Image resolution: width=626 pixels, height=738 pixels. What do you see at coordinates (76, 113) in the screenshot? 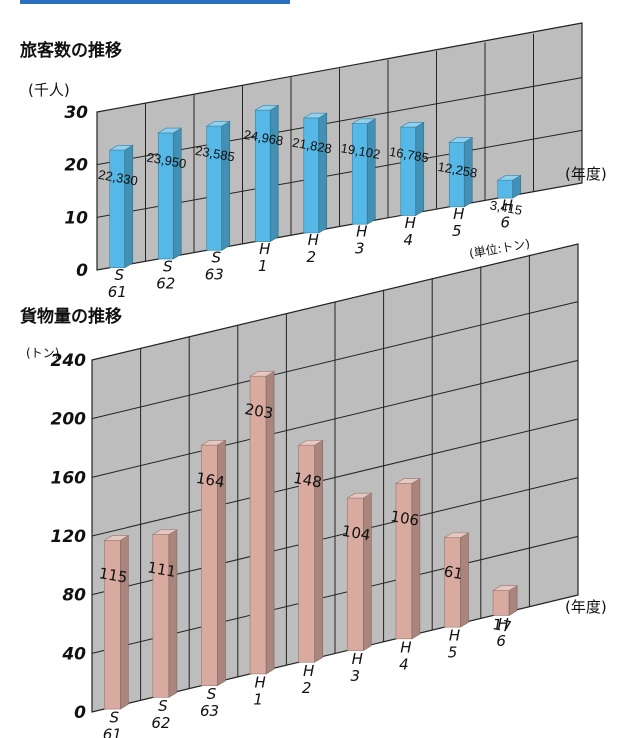
I see `passenger-y-tick-label: 30` at bounding box center [76, 113].